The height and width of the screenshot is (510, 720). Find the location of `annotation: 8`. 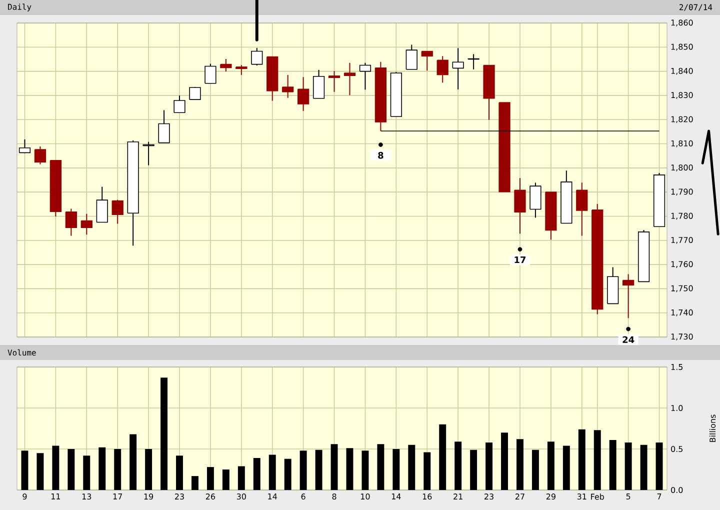

annotation: 8 is located at coordinates (381, 155).